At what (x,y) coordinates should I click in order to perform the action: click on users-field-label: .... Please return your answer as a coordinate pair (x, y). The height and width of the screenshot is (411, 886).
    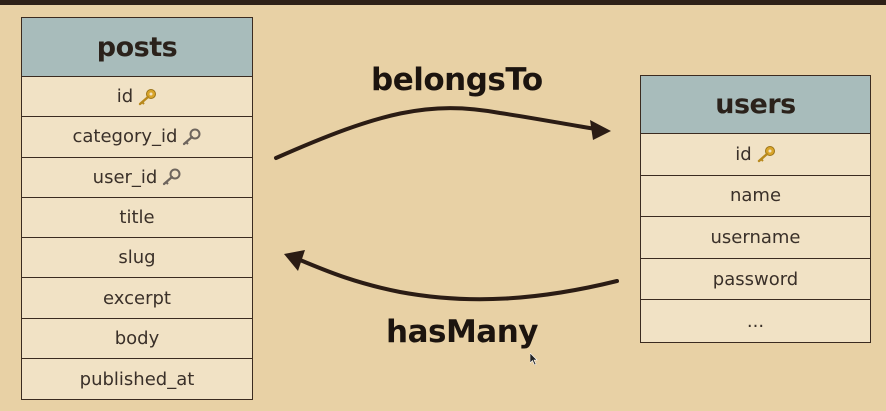
    Looking at the image, I should click on (755, 321).